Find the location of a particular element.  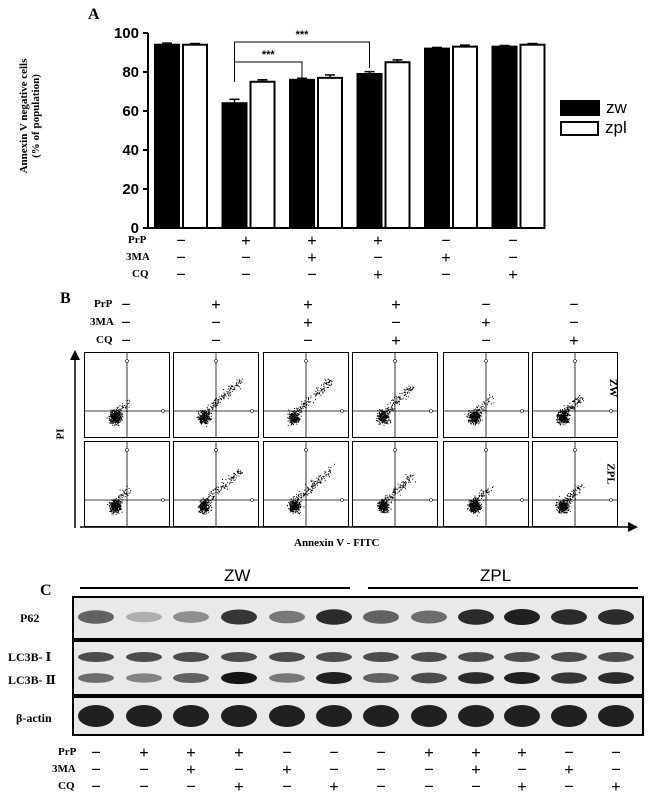

bar-zpl is located at coordinates (262, 154).